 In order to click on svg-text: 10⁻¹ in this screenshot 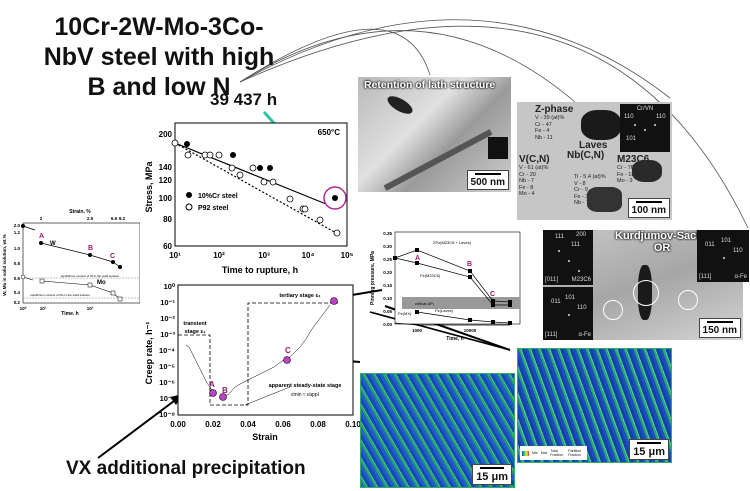, I will do `click(167, 302)`.